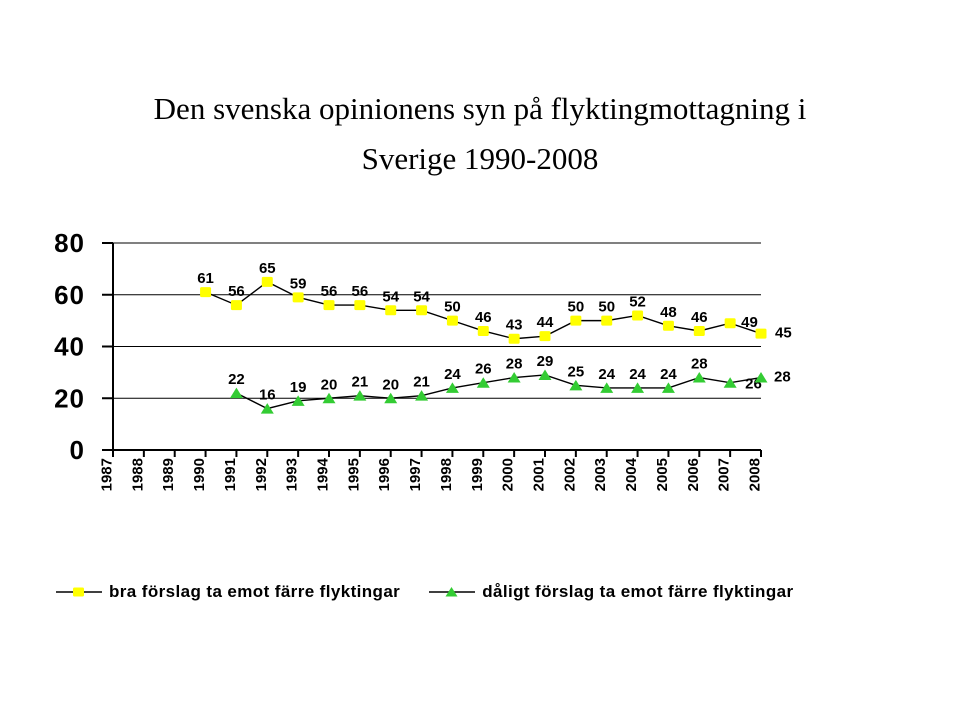 This screenshot has width=960, height=720. I want to click on x-tick-label: 2000, so click(508, 474).